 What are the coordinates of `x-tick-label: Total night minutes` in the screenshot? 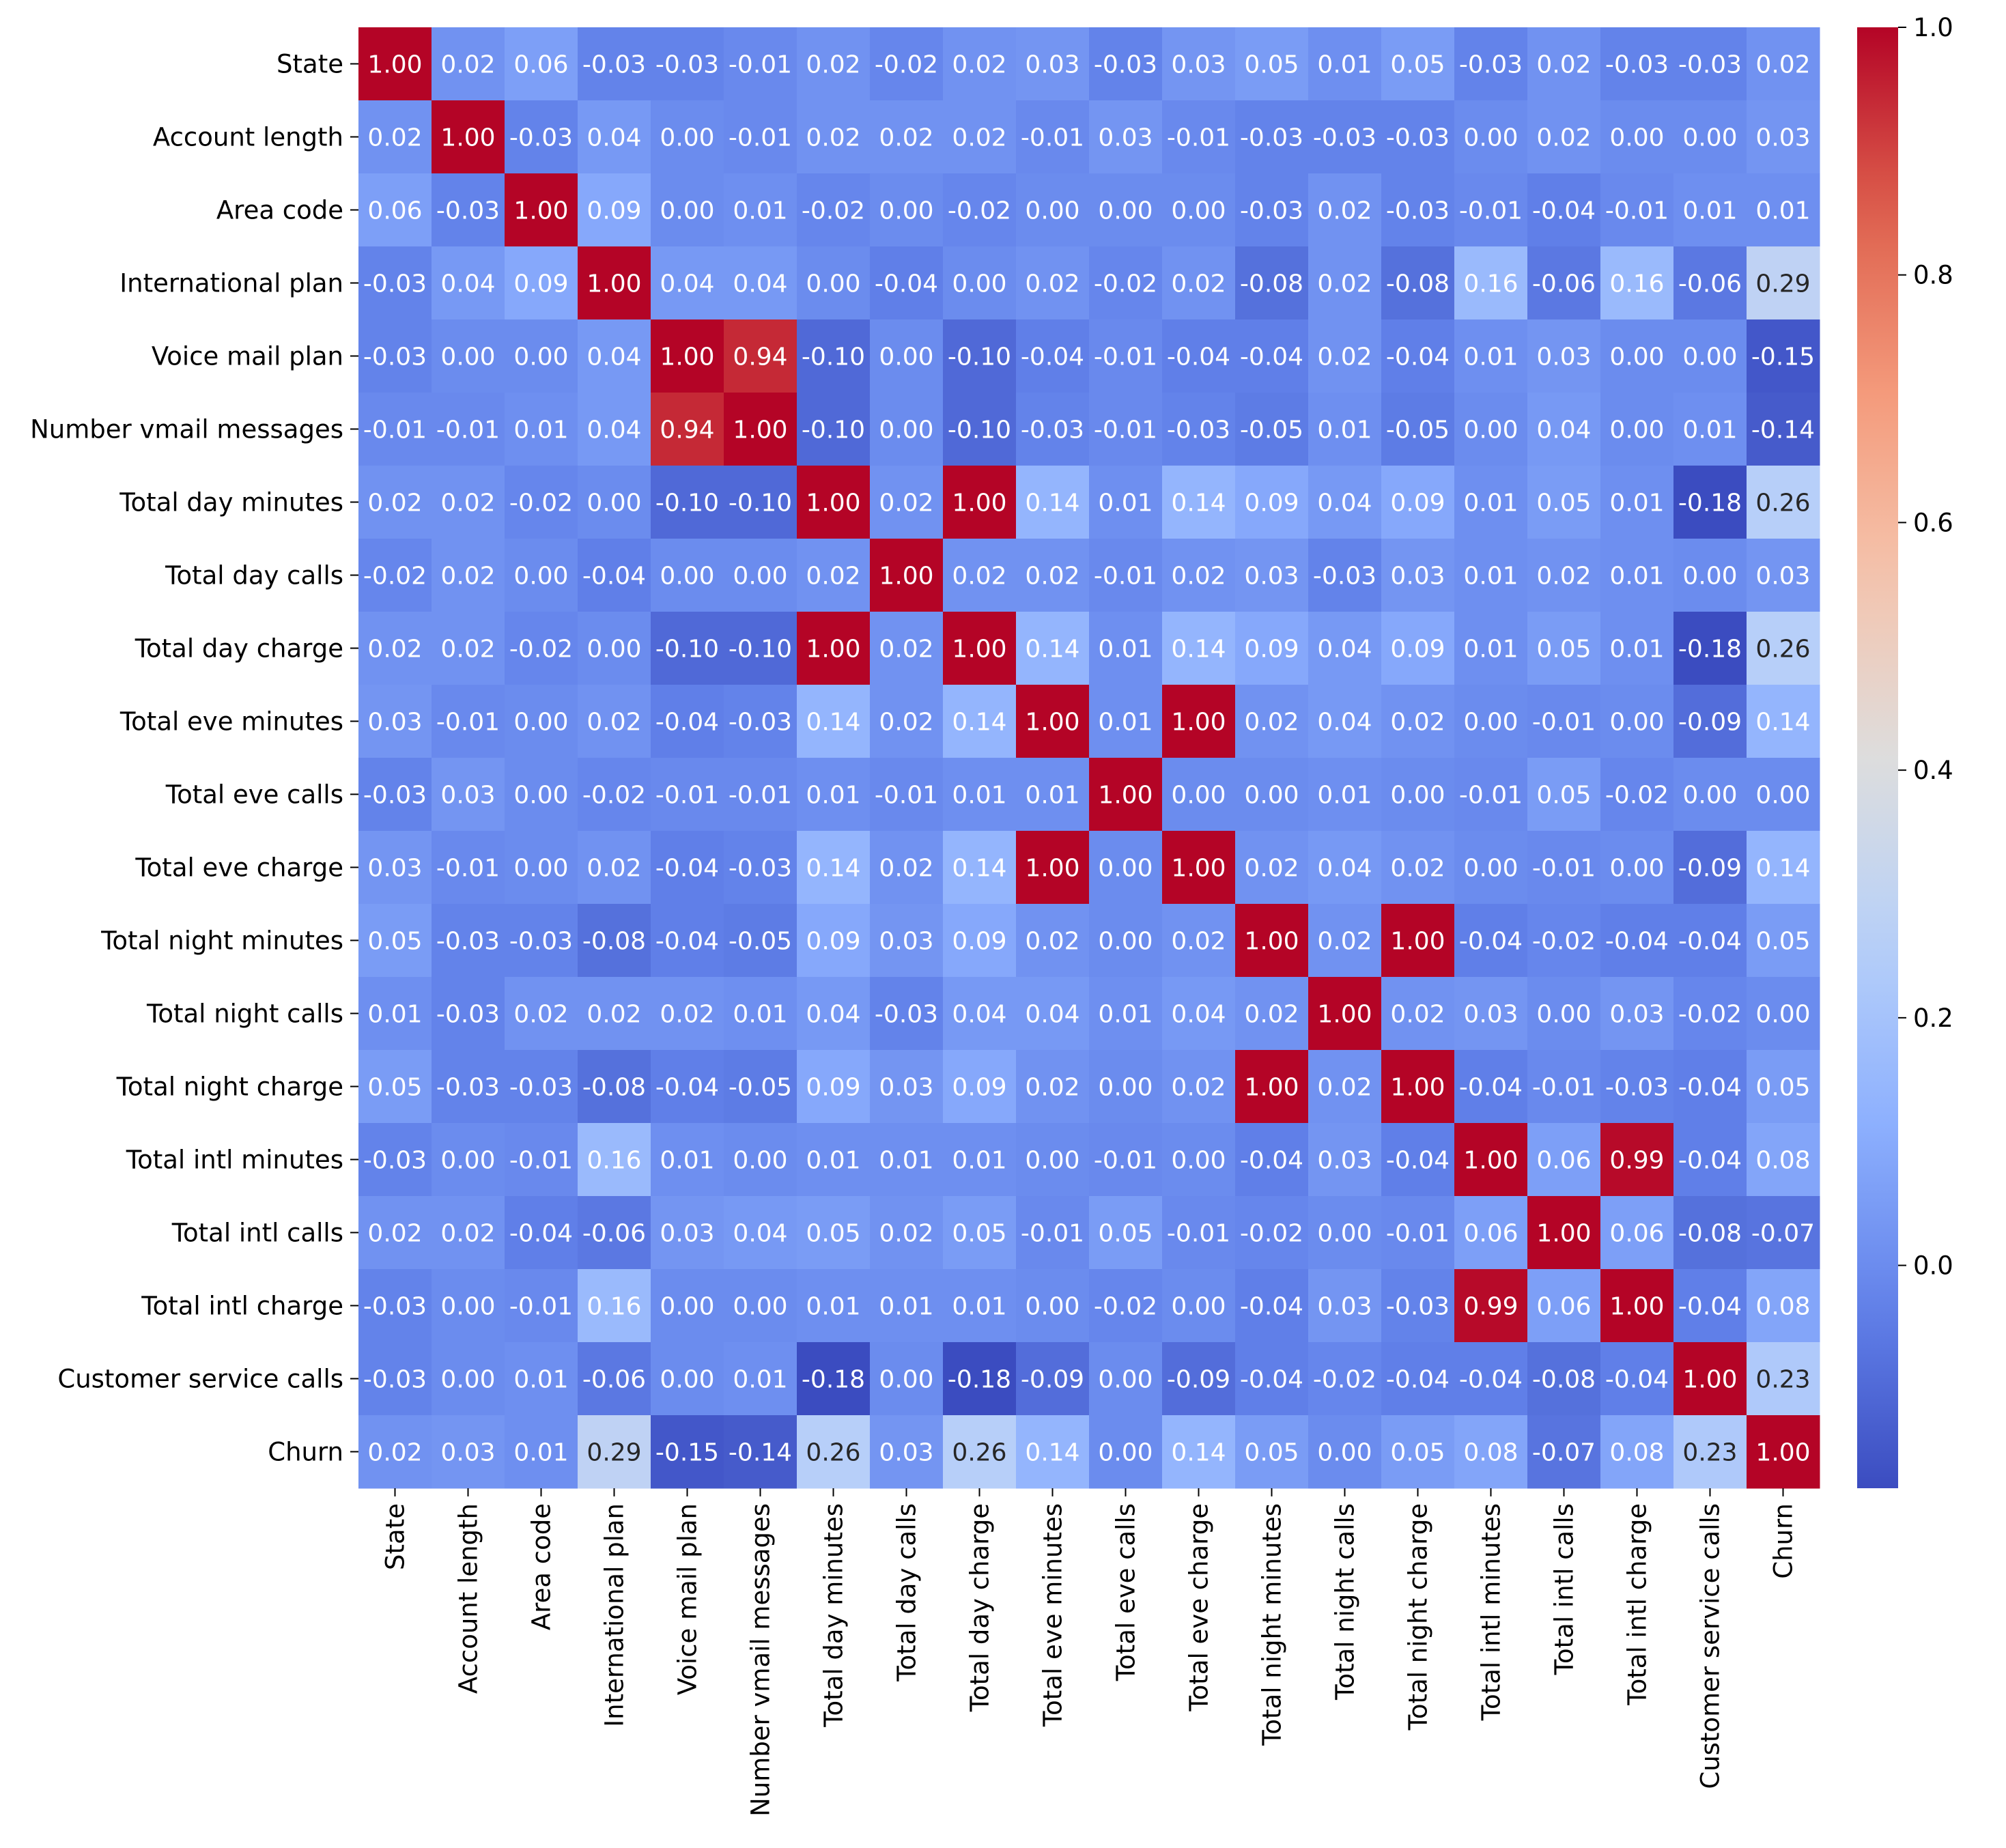 It's located at (1272, 1625).